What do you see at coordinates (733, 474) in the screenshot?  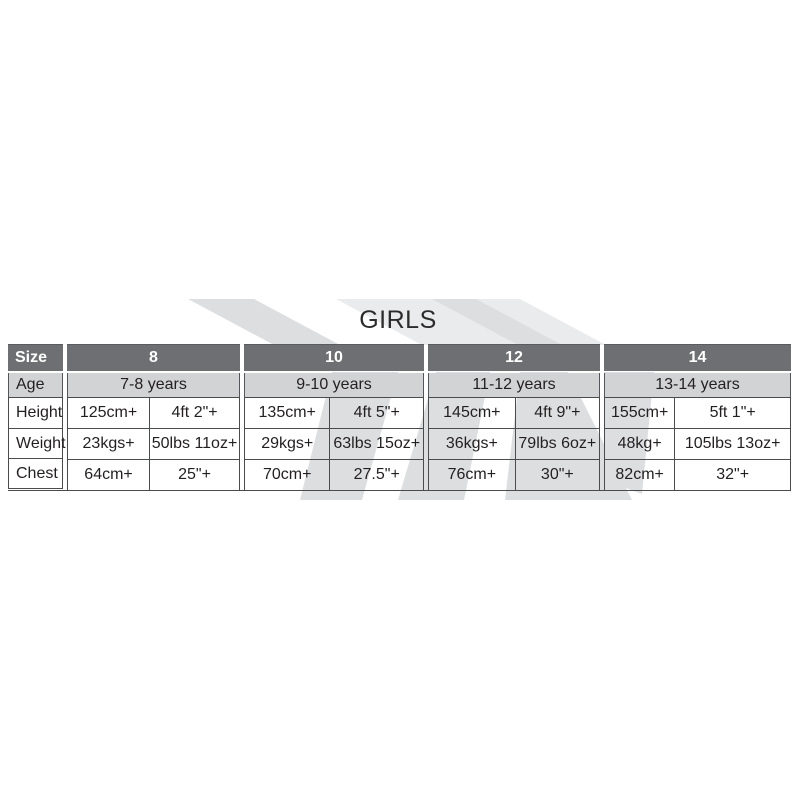 I see `chest-imperial-cell: 32"+` at bounding box center [733, 474].